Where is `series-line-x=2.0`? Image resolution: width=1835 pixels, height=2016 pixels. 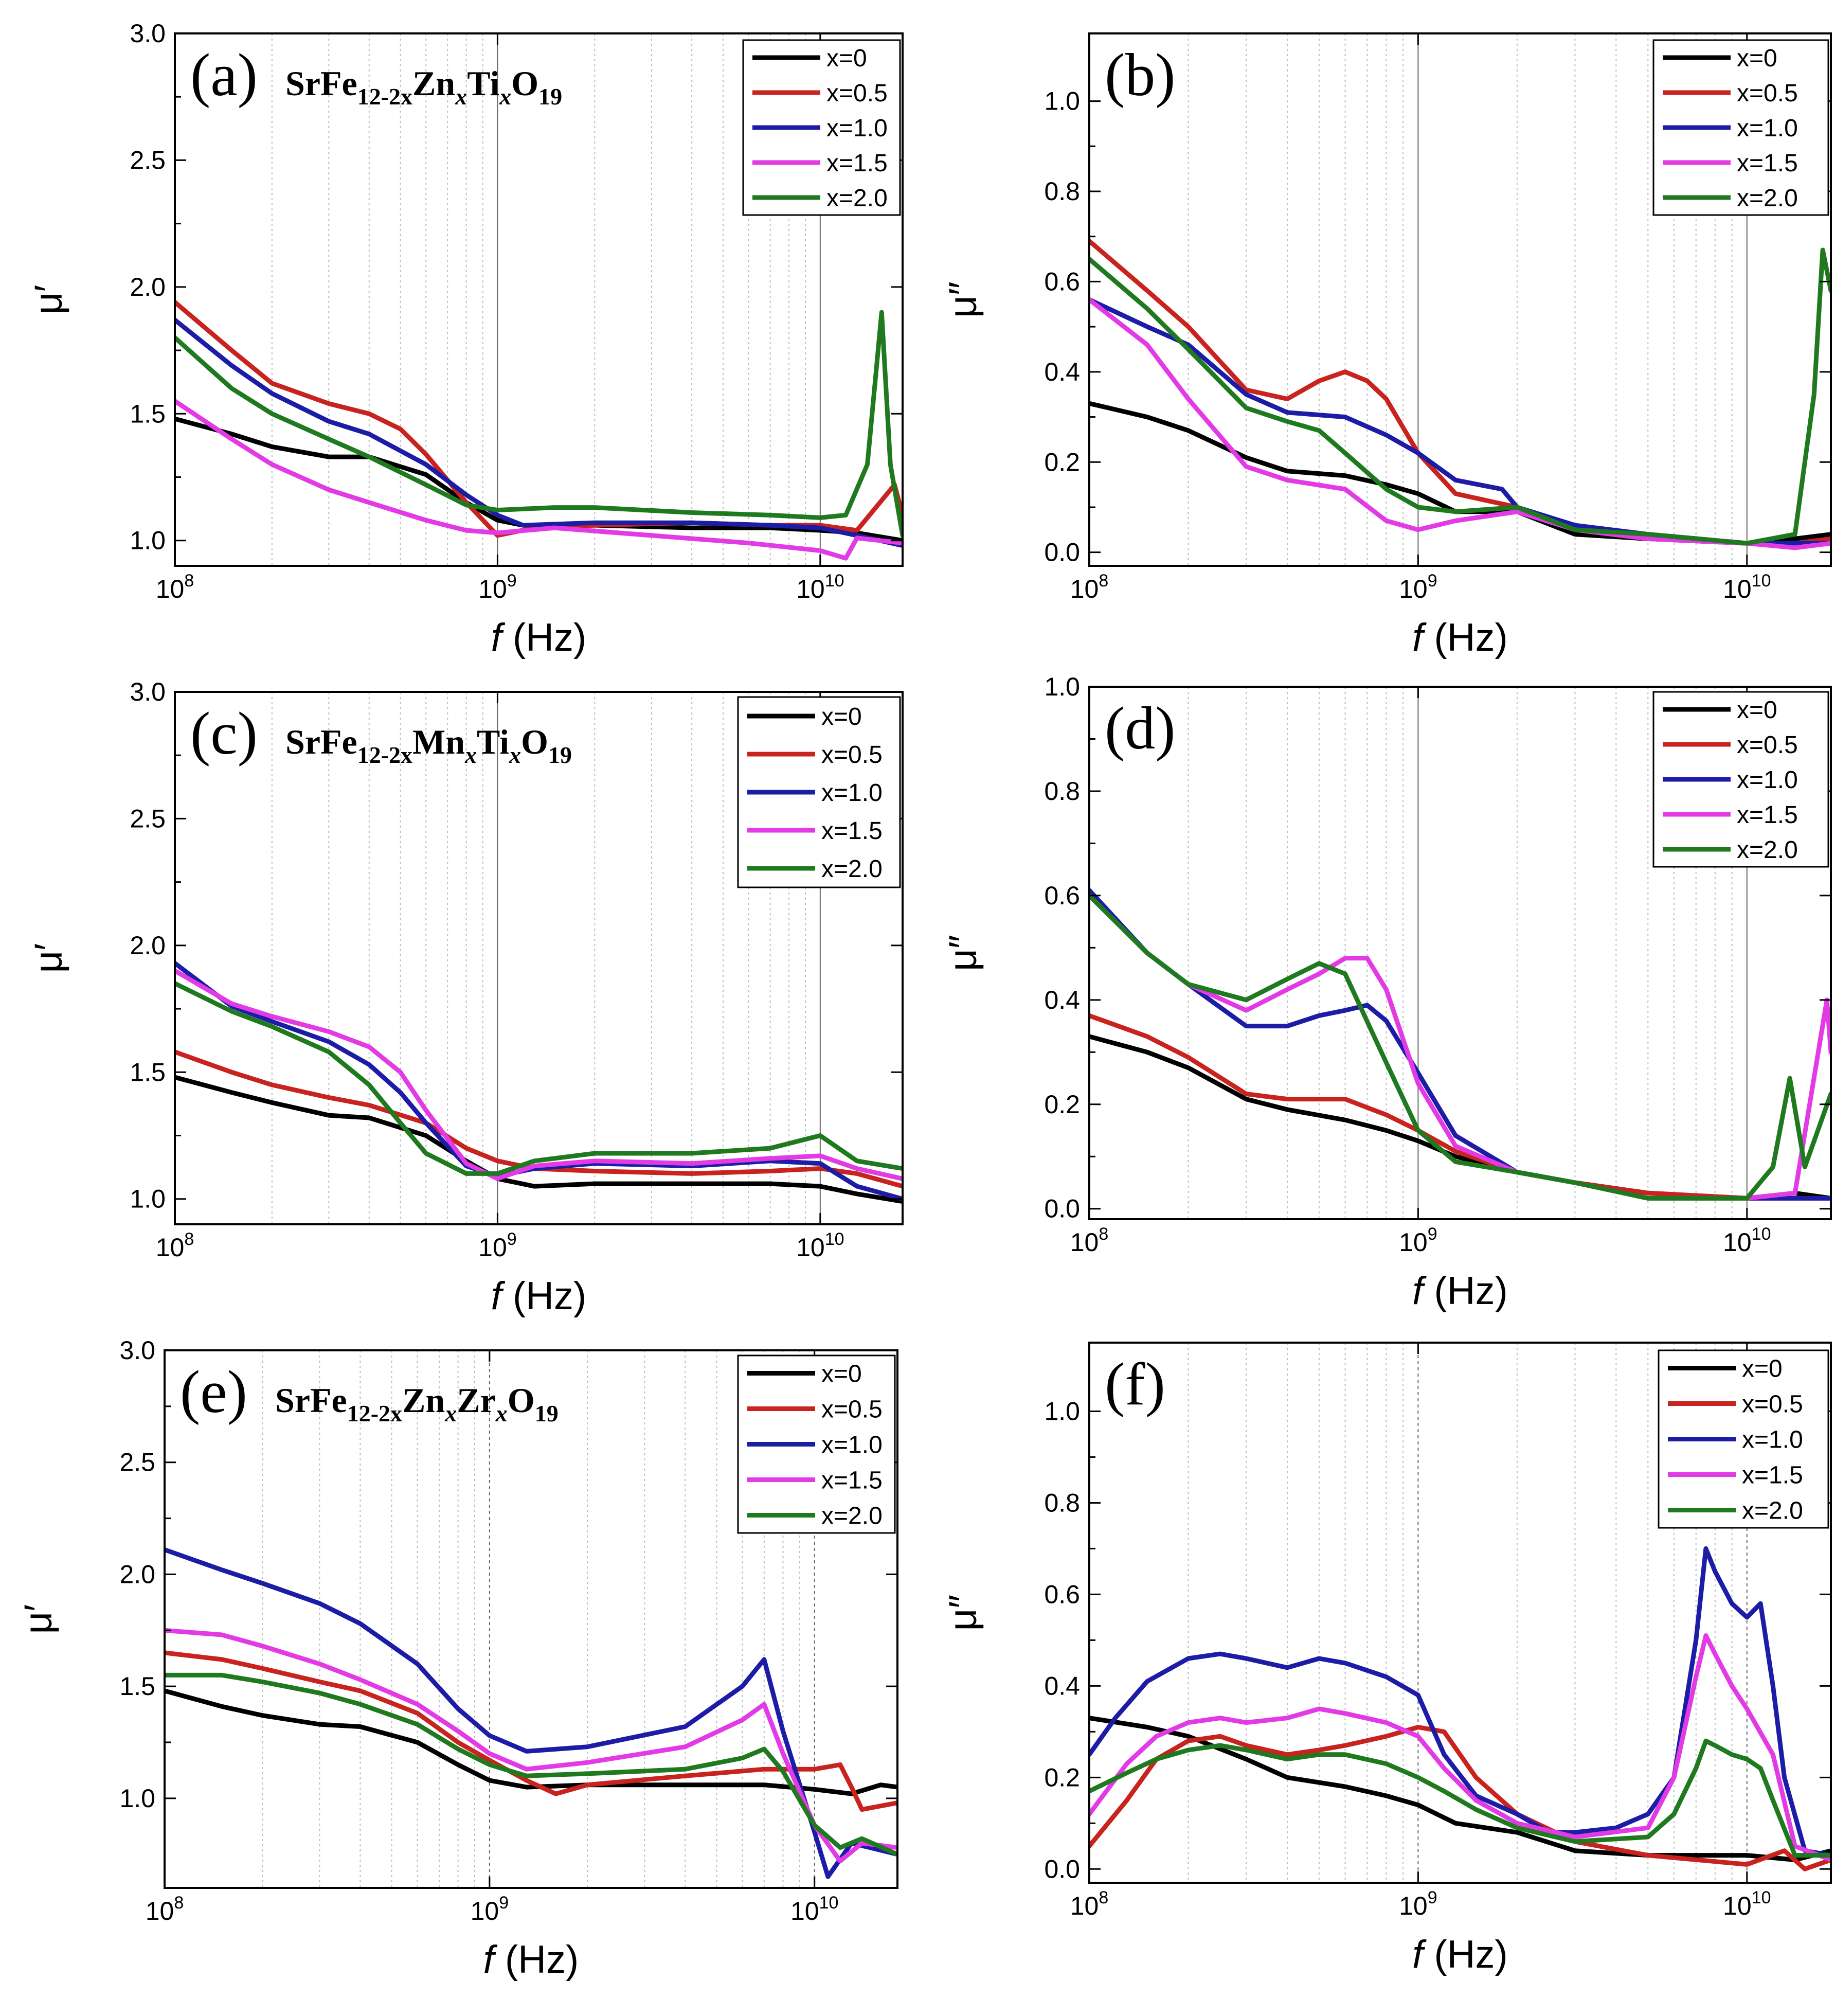
series-line-x=2.0 is located at coordinates (531, 1764).